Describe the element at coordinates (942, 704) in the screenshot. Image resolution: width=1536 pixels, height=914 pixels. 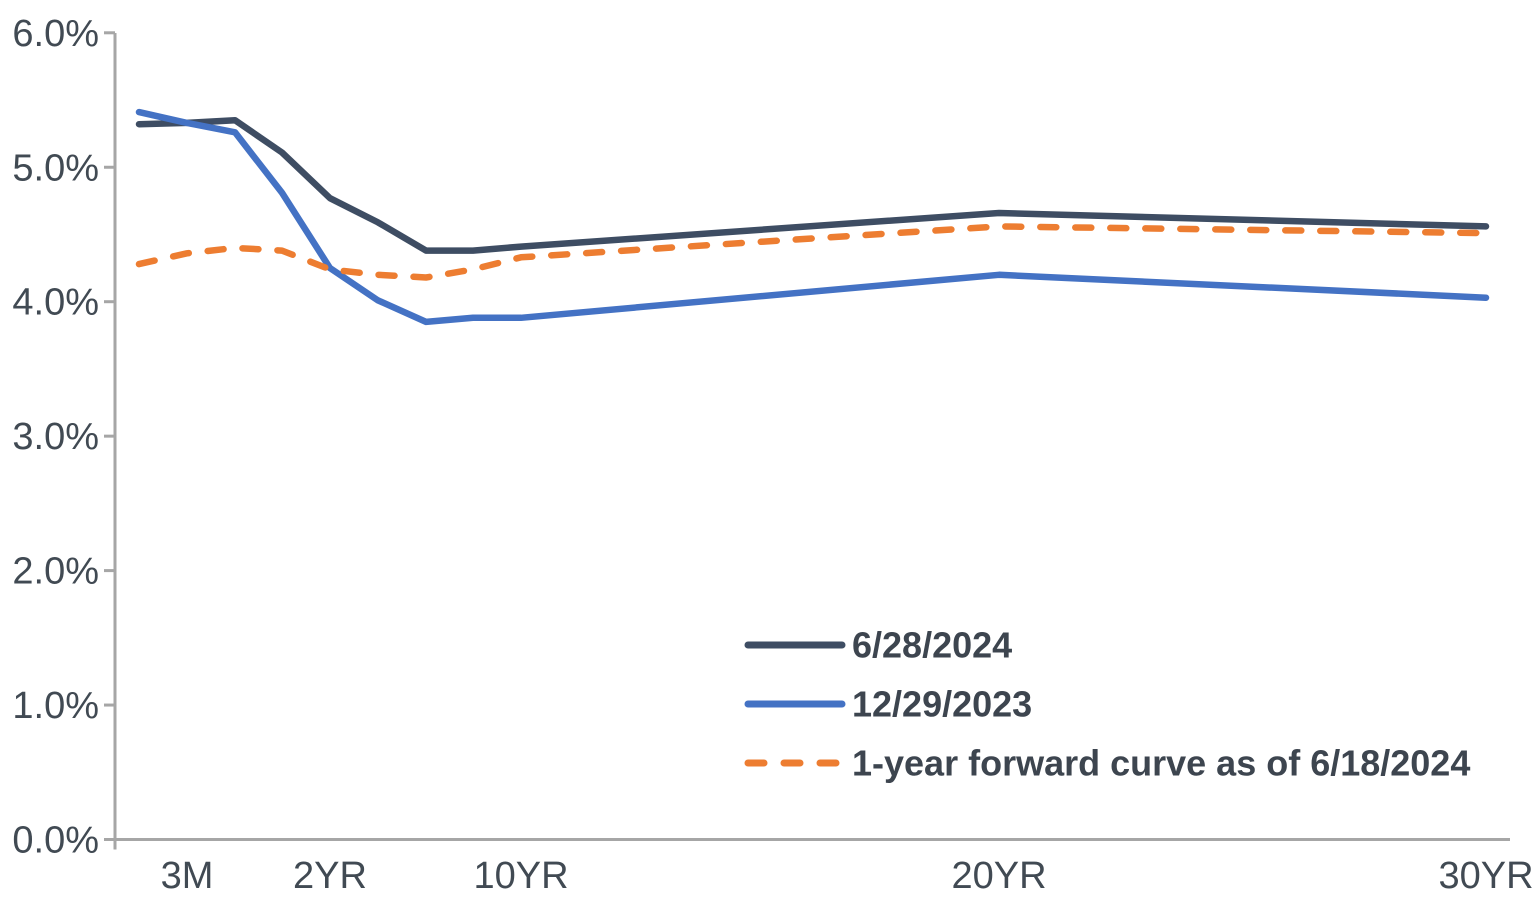
I see `legend-label-2: 12/29/2023` at that location.